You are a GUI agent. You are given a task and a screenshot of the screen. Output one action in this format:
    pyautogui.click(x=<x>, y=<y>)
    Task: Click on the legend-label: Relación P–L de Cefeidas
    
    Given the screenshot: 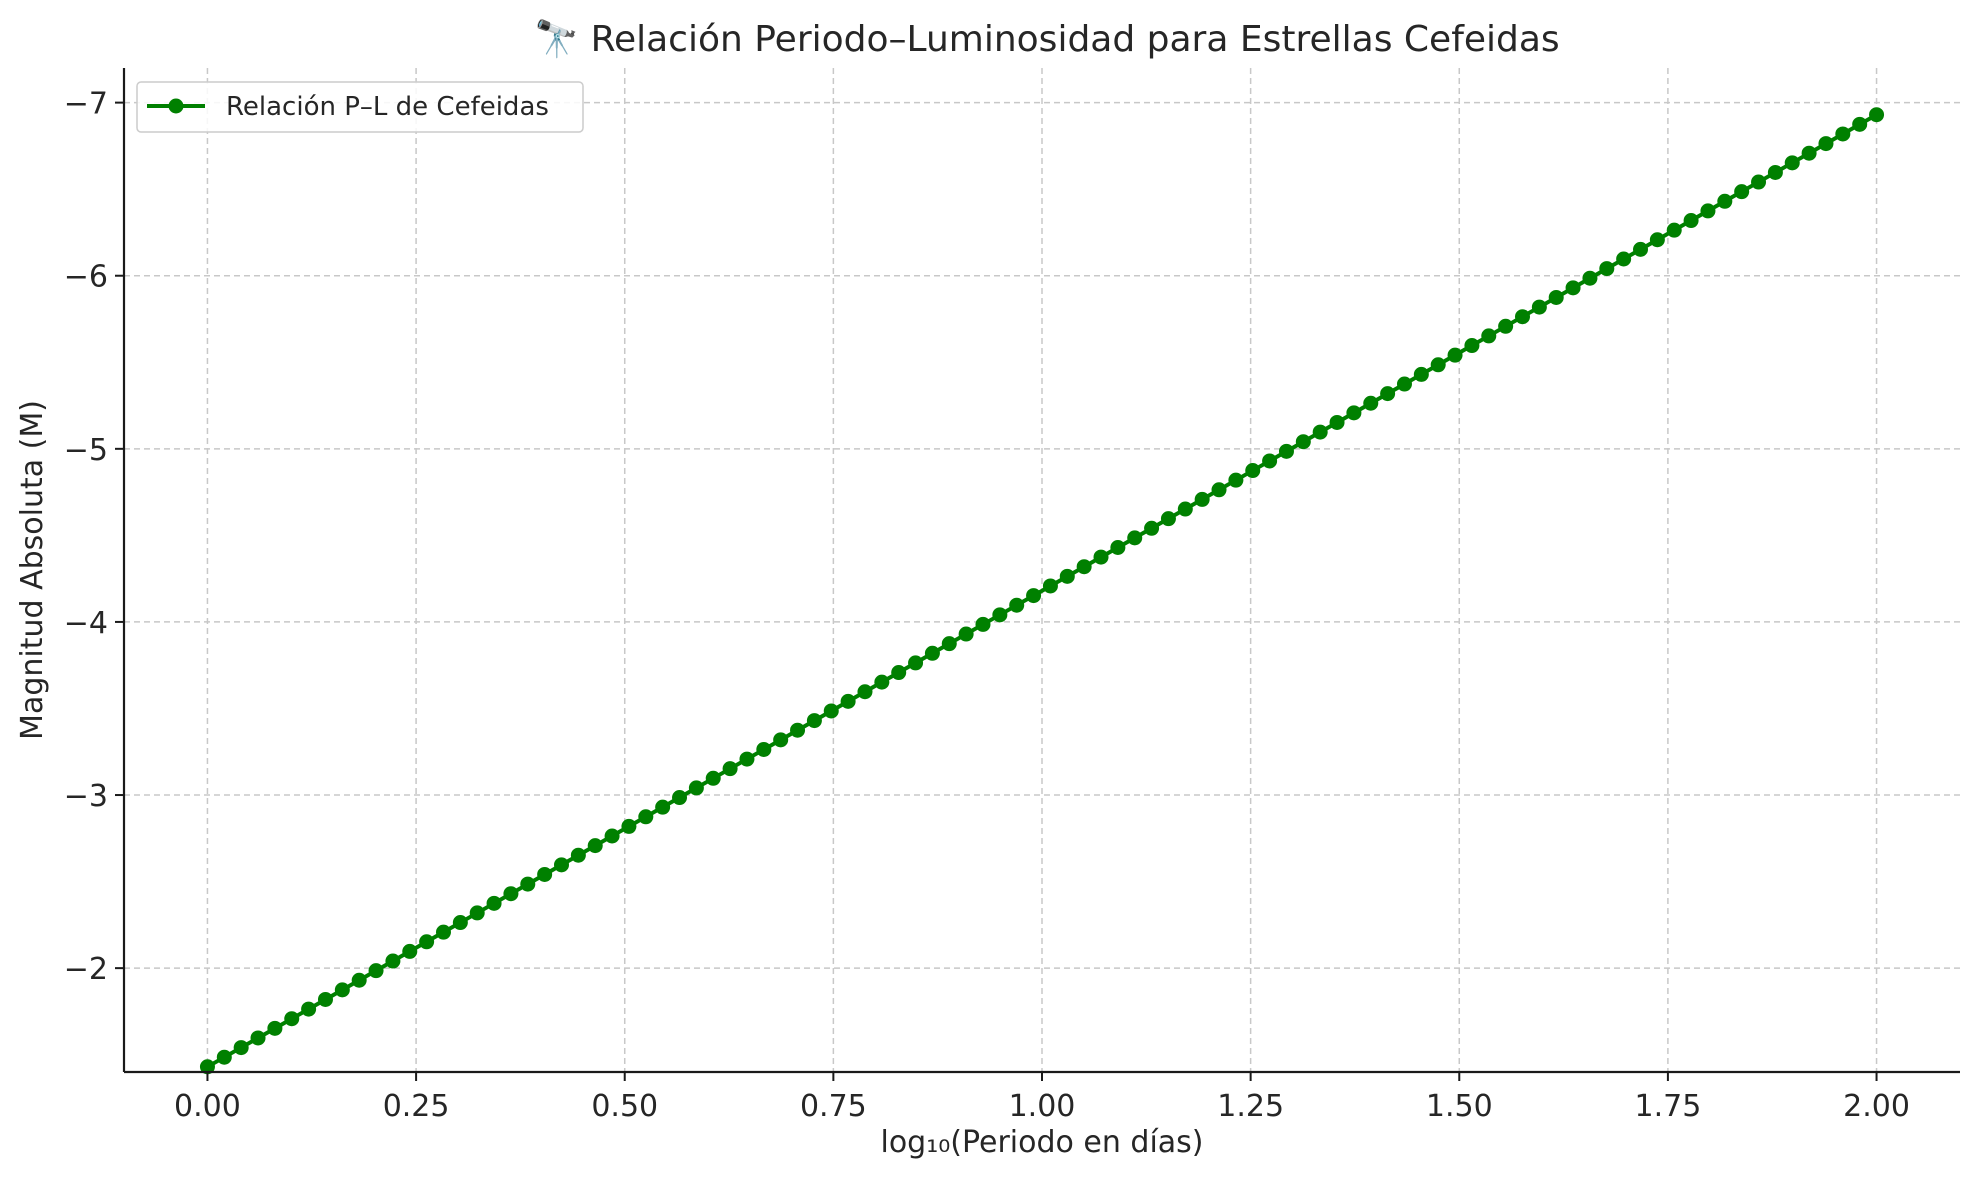 What is the action you would take?
    pyautogui.click(x=387, y=107)
    